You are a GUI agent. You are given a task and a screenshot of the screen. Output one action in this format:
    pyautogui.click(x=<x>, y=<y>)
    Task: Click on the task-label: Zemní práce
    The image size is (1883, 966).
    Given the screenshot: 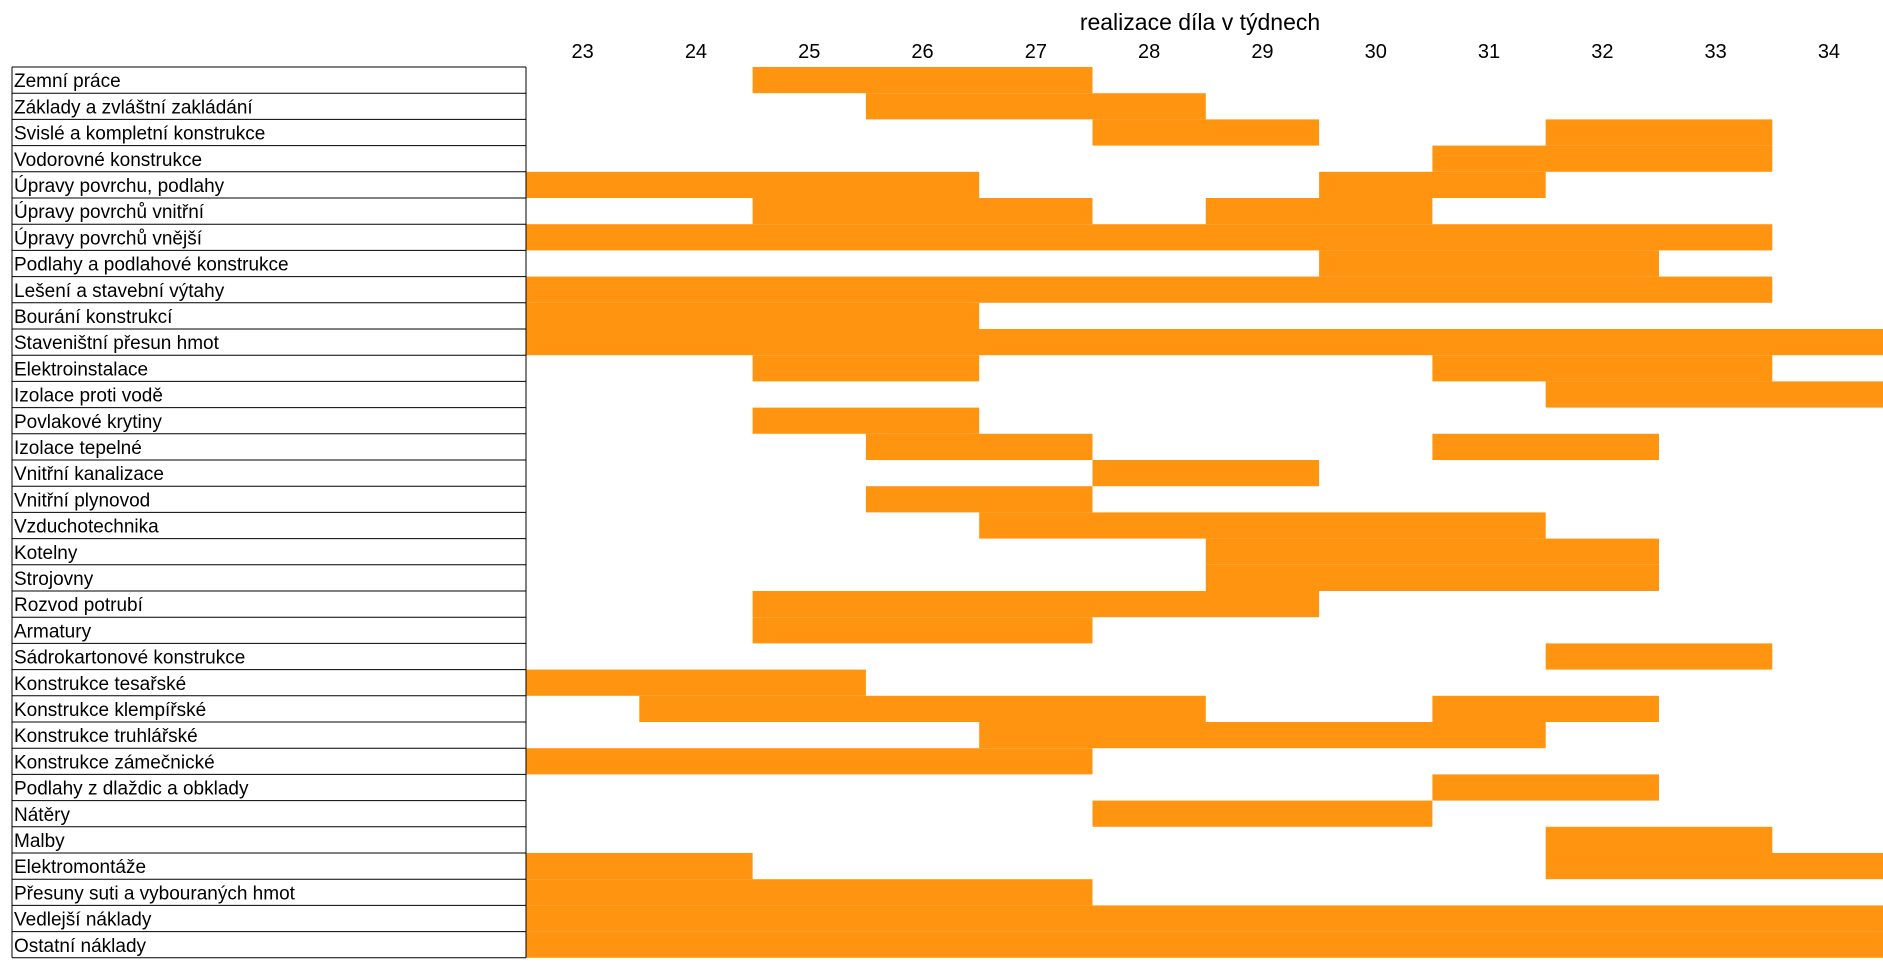 What is the action you would take?
    pyautogui.click(x=67, y=81)
    